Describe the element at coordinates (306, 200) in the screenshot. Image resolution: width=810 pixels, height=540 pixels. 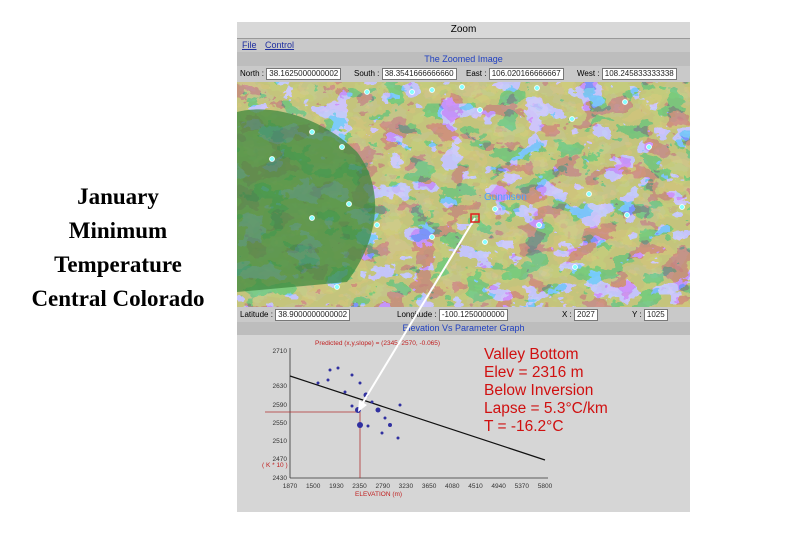
I see `map-valley` at that location.